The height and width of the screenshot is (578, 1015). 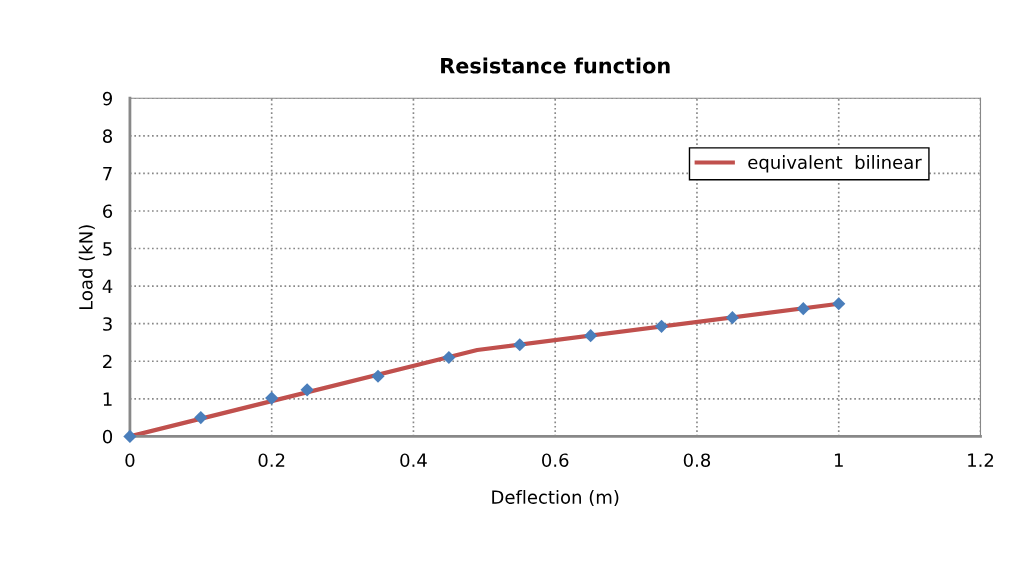 I want to click on x-tick-label: 1.2, so click(x=981, y=460).